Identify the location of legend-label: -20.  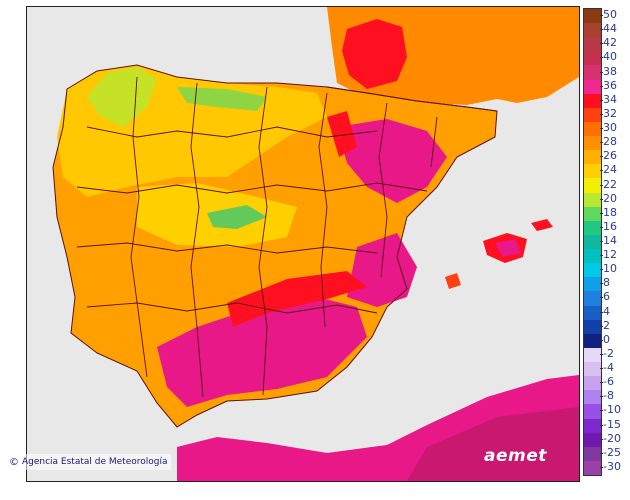
(612, 438).